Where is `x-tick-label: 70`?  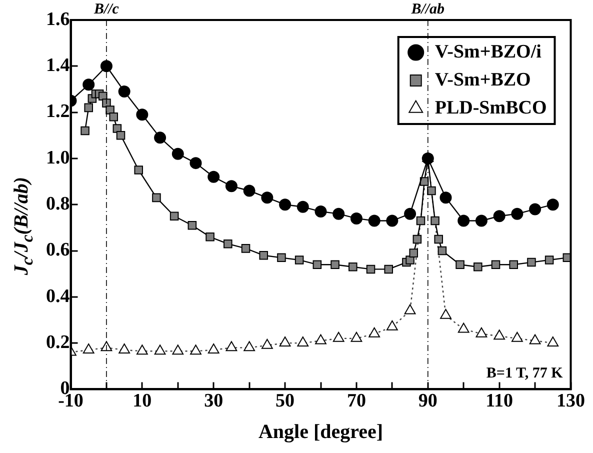
x-tick-label: 70 is located at coordinates (356, 401).